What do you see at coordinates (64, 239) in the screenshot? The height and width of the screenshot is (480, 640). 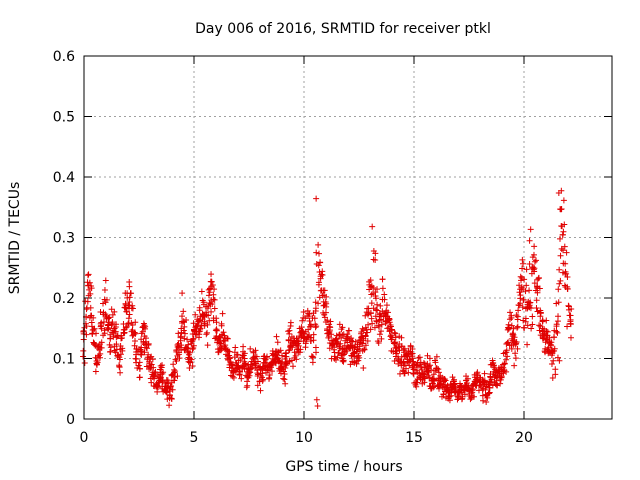 I see `y-tick-label: 0.3` at bounding box center [64, 239].